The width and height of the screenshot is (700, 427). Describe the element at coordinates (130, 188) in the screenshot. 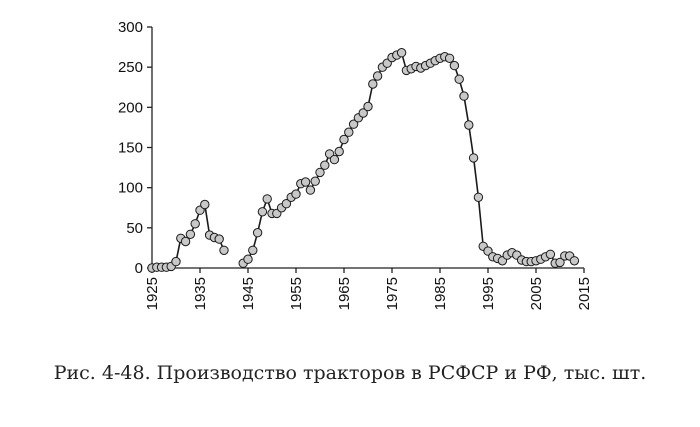

I see `y-tick-label: 100` at that location.